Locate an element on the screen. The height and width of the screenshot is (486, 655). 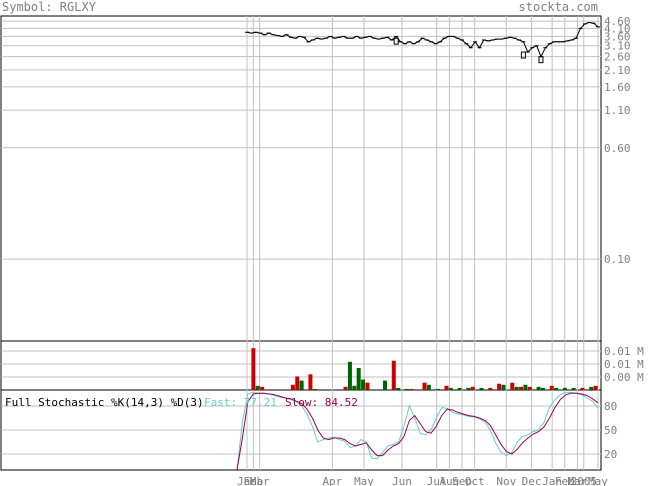
stochastic-slow-line is located at coordinates (417, 431).